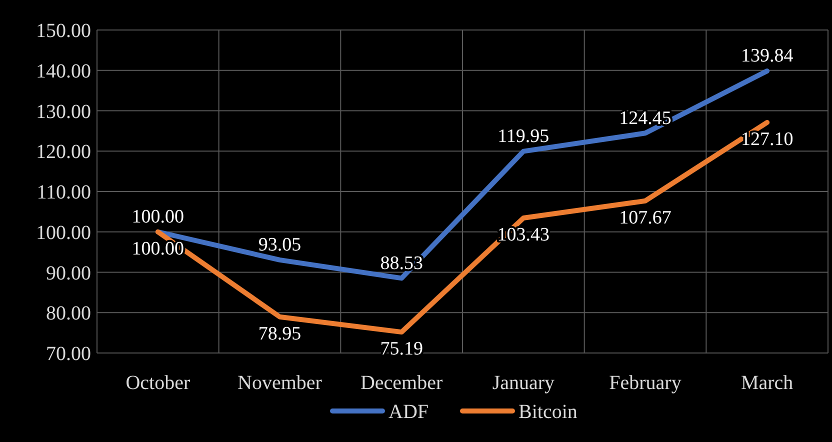  Describe the element at coordinates (645, 383) in the screenshot. I see `x-tick-label: February` at that location.